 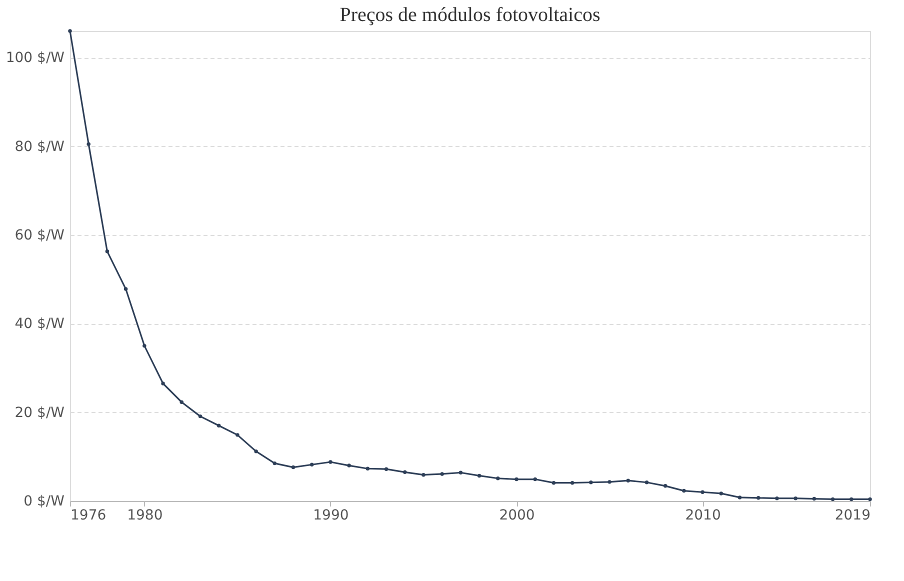 What do you see at coordinates (145, 516) in the screenshot?
I see `x-tick-label: 1980` at bounding box center [145, 516].